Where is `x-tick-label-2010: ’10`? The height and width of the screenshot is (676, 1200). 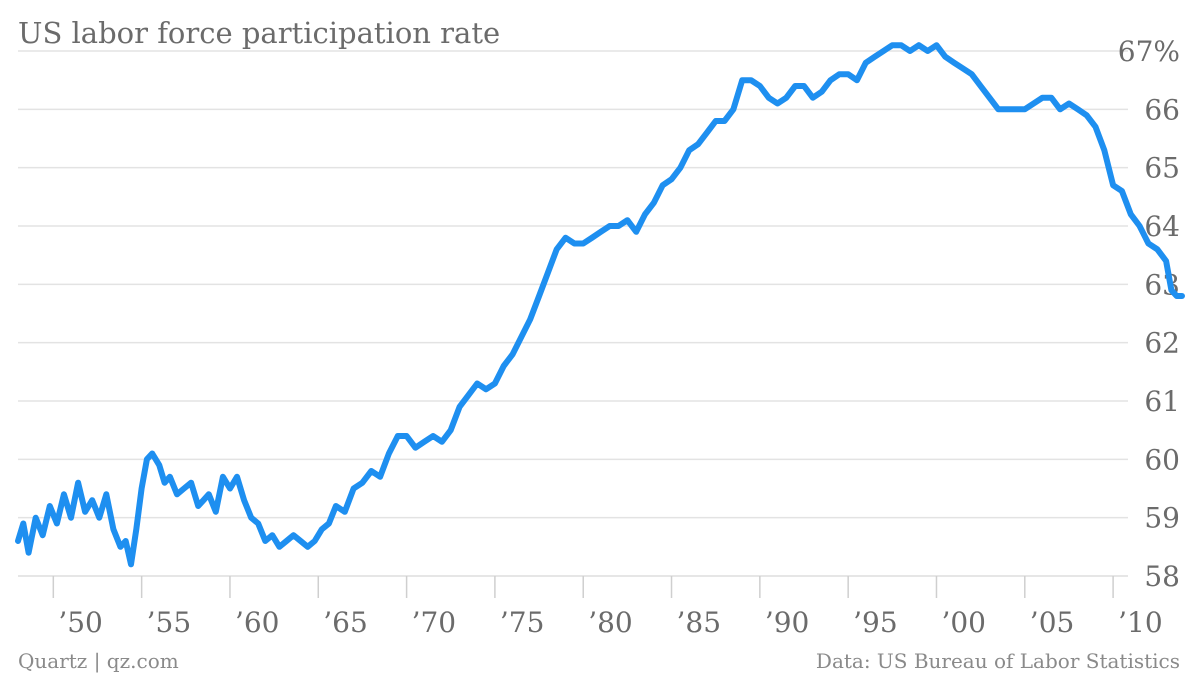 x-tick-label-2010: ’10 is located at coordinates (1140, 622).